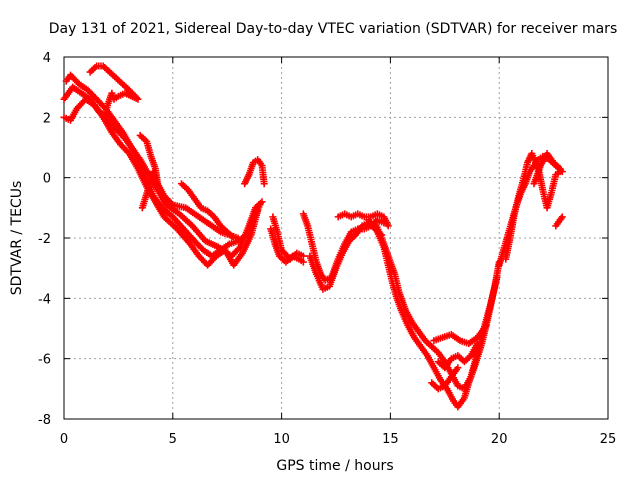 This screenshot has height=480, width=640. I want to click on y-axis-label: SDTVAR / TECUs, so click(17, 238).